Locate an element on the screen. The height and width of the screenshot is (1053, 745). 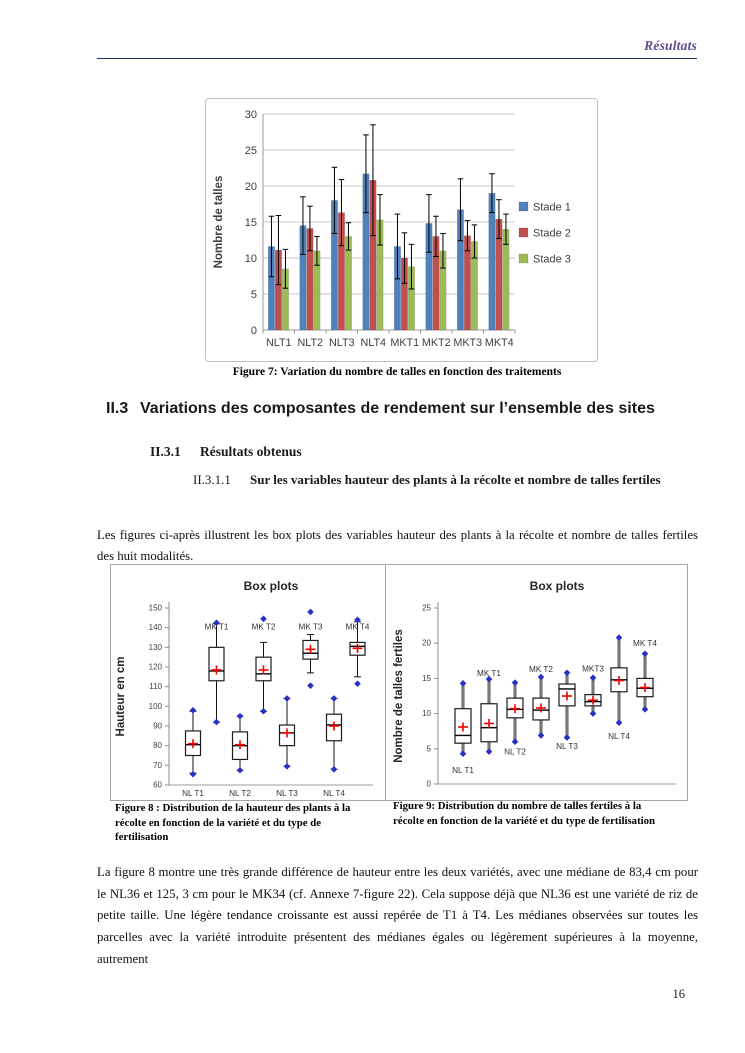
section-number: II.3 is located at coordinates (117, 408).